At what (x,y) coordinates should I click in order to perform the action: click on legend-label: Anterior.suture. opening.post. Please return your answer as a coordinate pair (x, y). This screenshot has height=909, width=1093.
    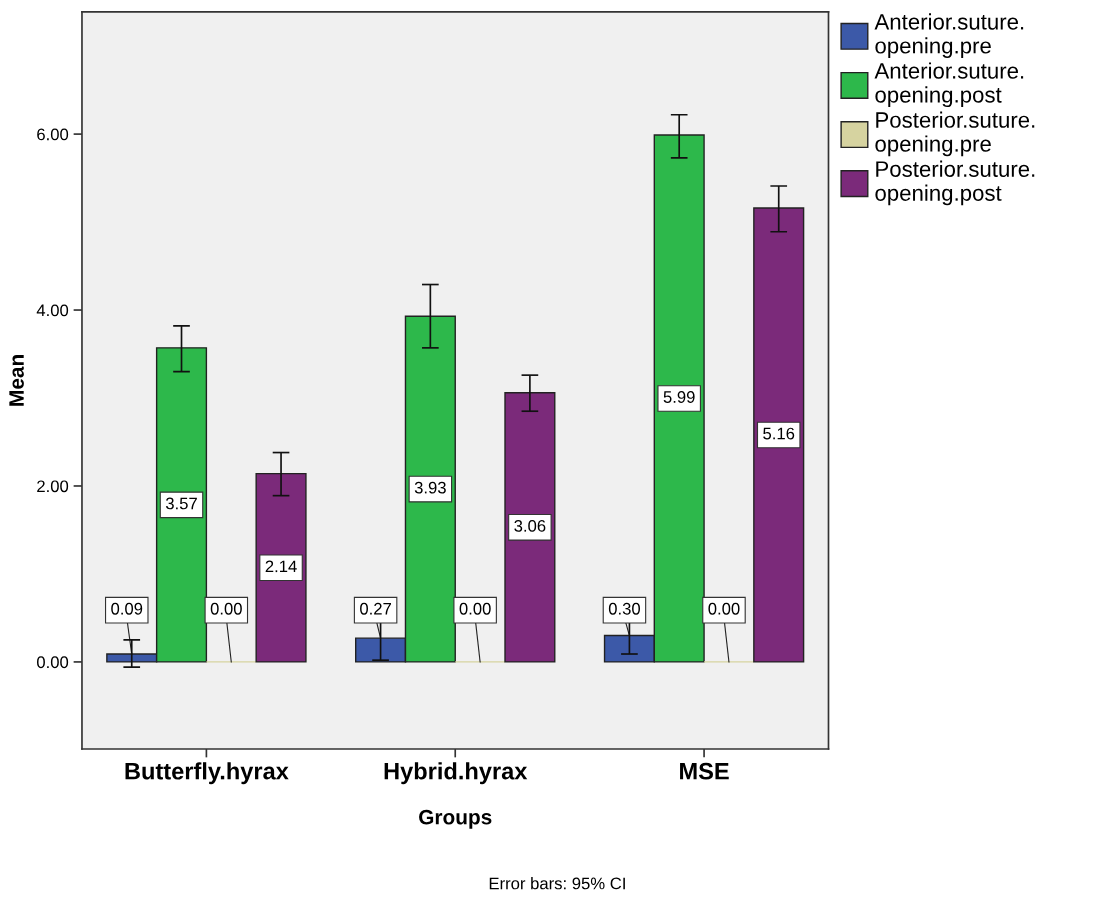
    Looking at the image, I should click on (949, 85).